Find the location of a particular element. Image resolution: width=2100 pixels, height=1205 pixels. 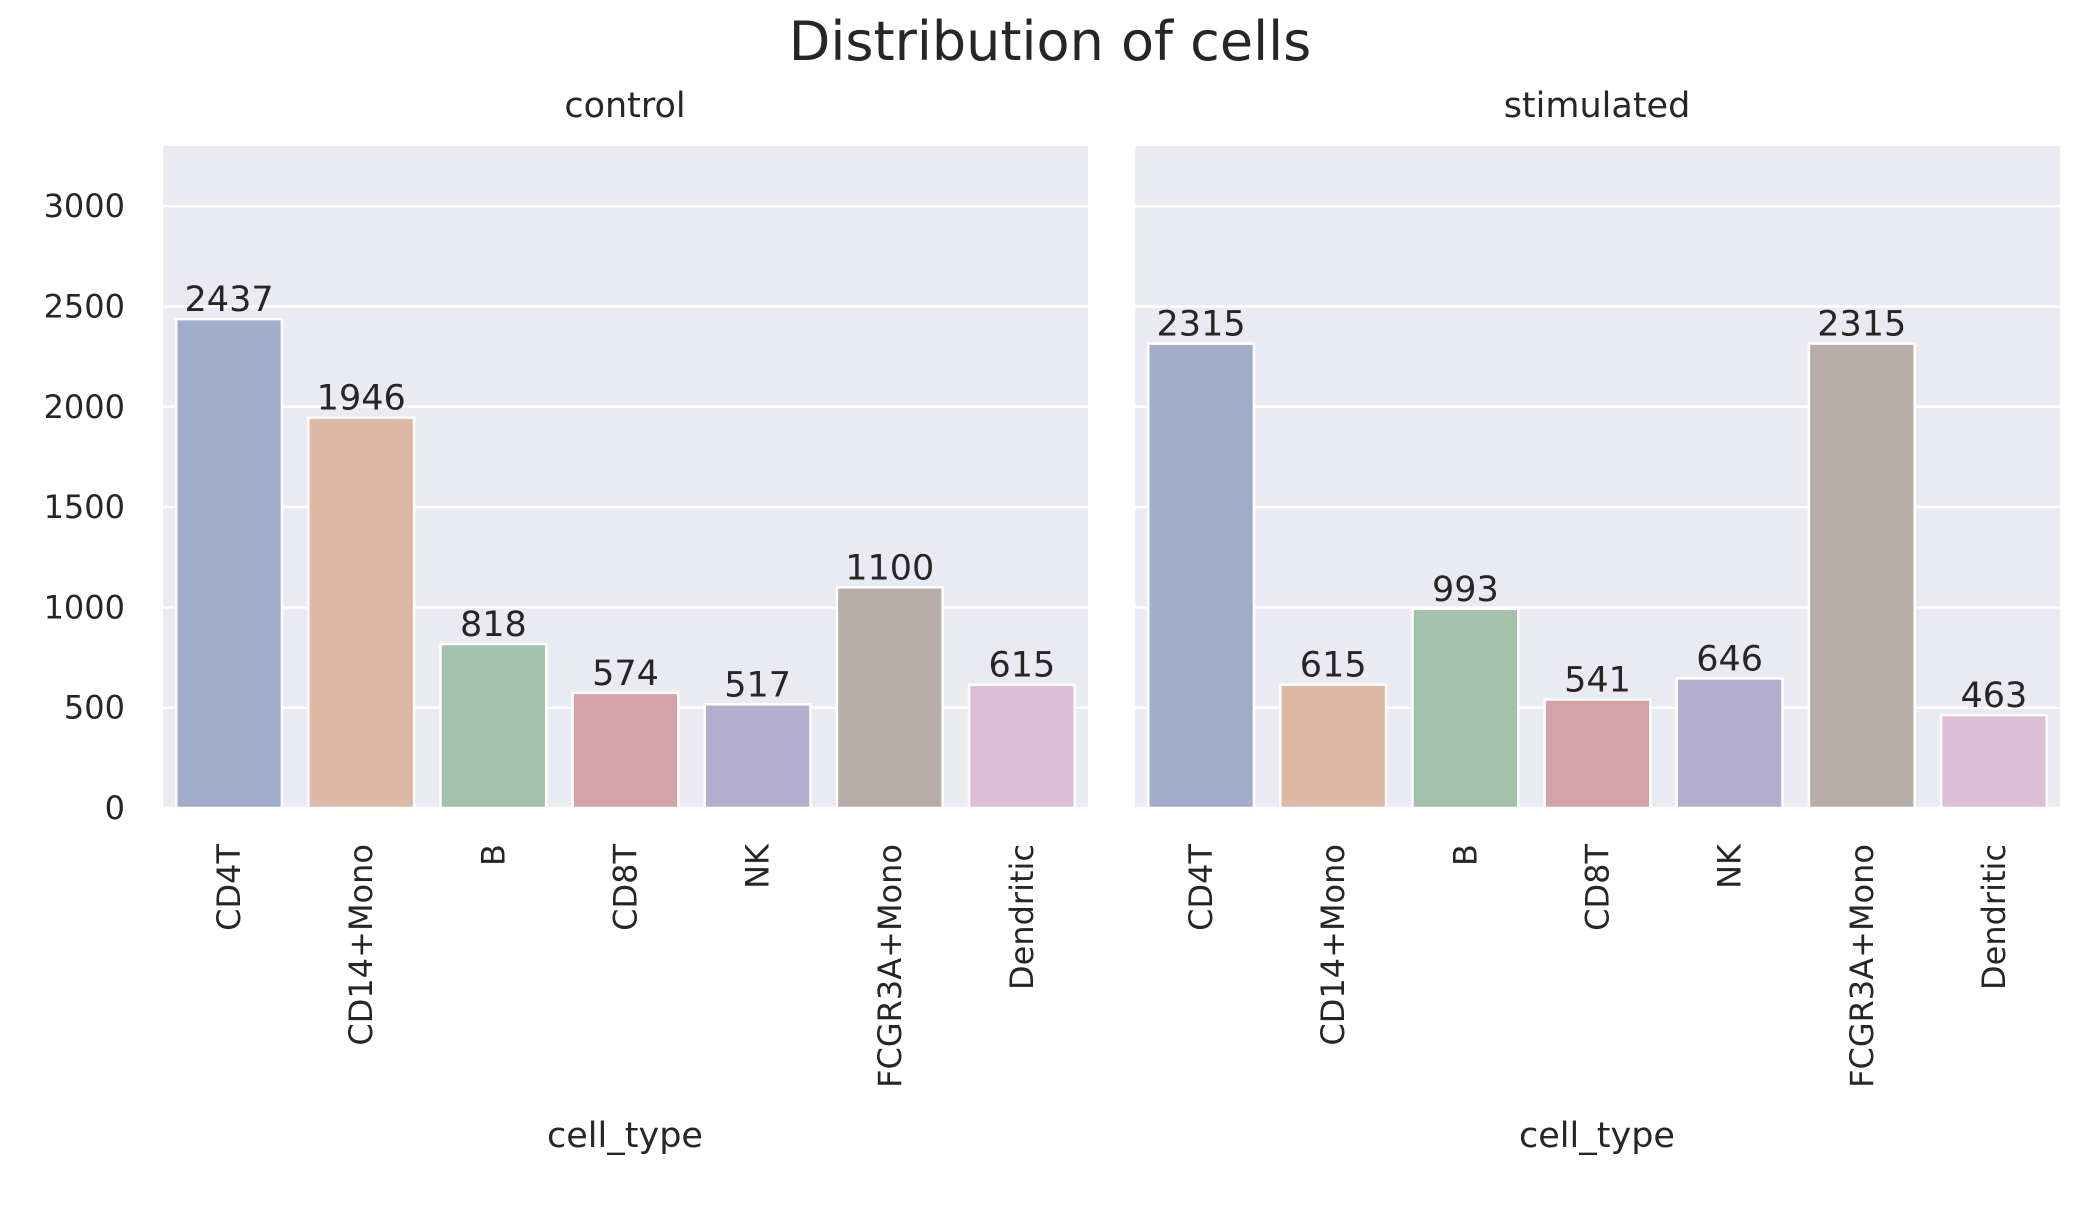

data-label: 2437 is located at coordinates (229, 300).